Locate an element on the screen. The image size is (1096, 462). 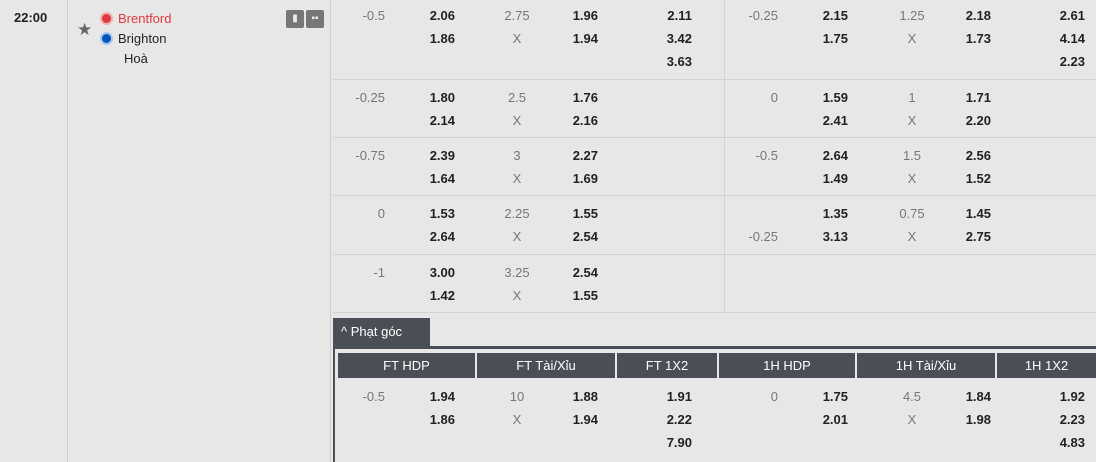
ft-ou-over-odds: 1.96 is located at coordinates (585, 15).